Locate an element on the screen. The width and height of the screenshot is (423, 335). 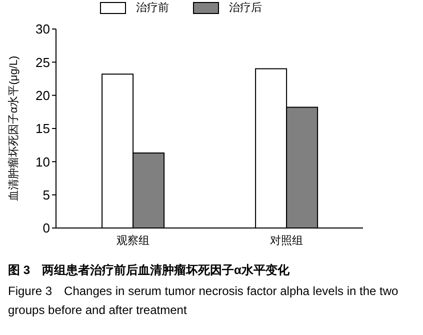
y-axis-title: 血清肿瘤坏死因子α水平(μg/L) is located at coordinates (13, 129).